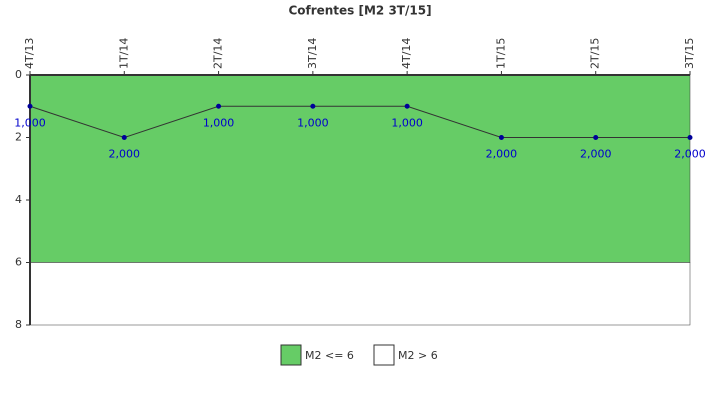 This screenshot has width=720, height=400. Describe the element at coordinates (312, 53) in the screenshot. I see `x-tick-label: 3T/14` at that location.